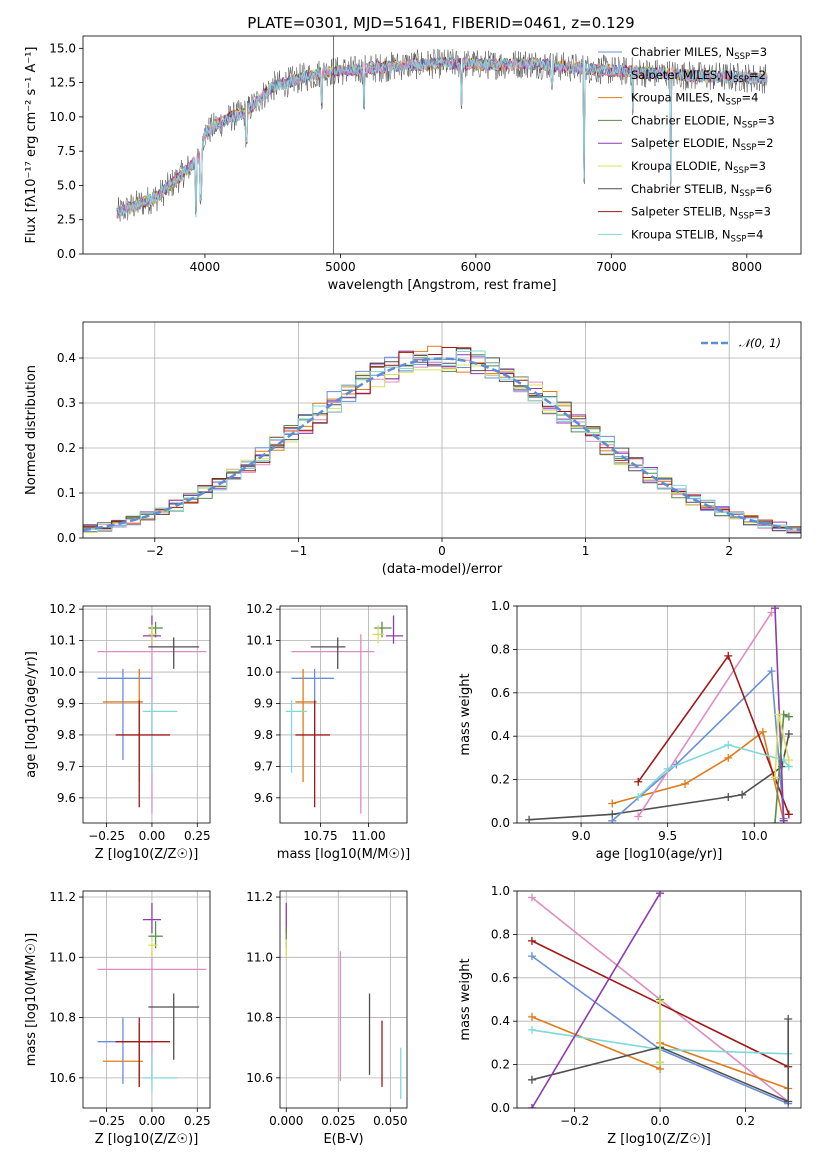 The width and height of the screenshot is (819, 1170). I want to click on weight-line-salpeter-elodie, so click(596, 1000).